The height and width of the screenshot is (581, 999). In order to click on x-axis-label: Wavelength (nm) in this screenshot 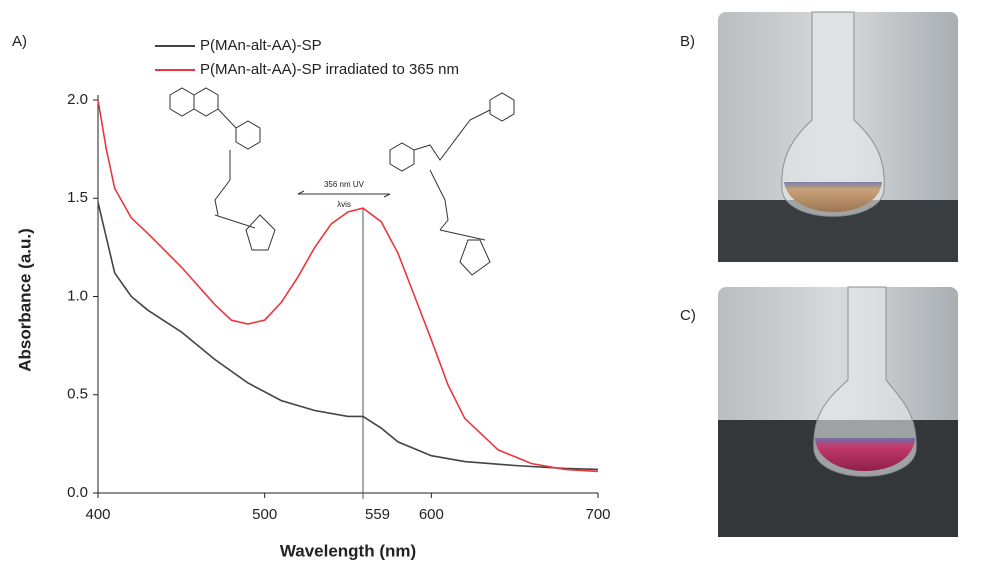, I will do `click(348, 550)`.